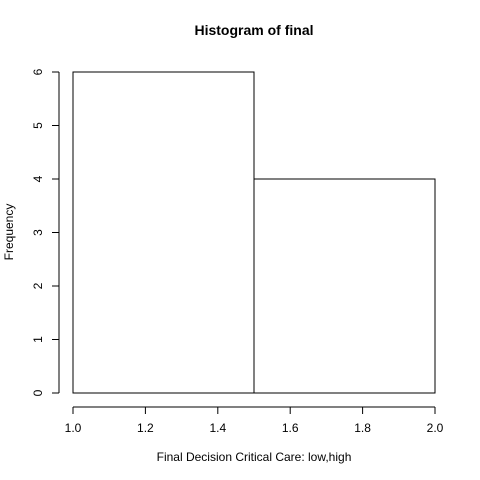 Image resolution: width=480 pixels, height=480 pixels. What do you see at coordinates (435, 428) in the screenshot?
I see `x-tick-label: 2.0` at bounding box center [435, 428].